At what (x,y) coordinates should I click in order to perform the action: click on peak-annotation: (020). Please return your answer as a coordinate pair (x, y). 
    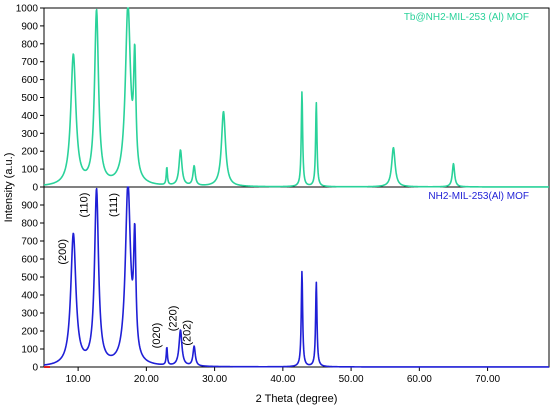
    Looking at the image, I should click on (157, 336).